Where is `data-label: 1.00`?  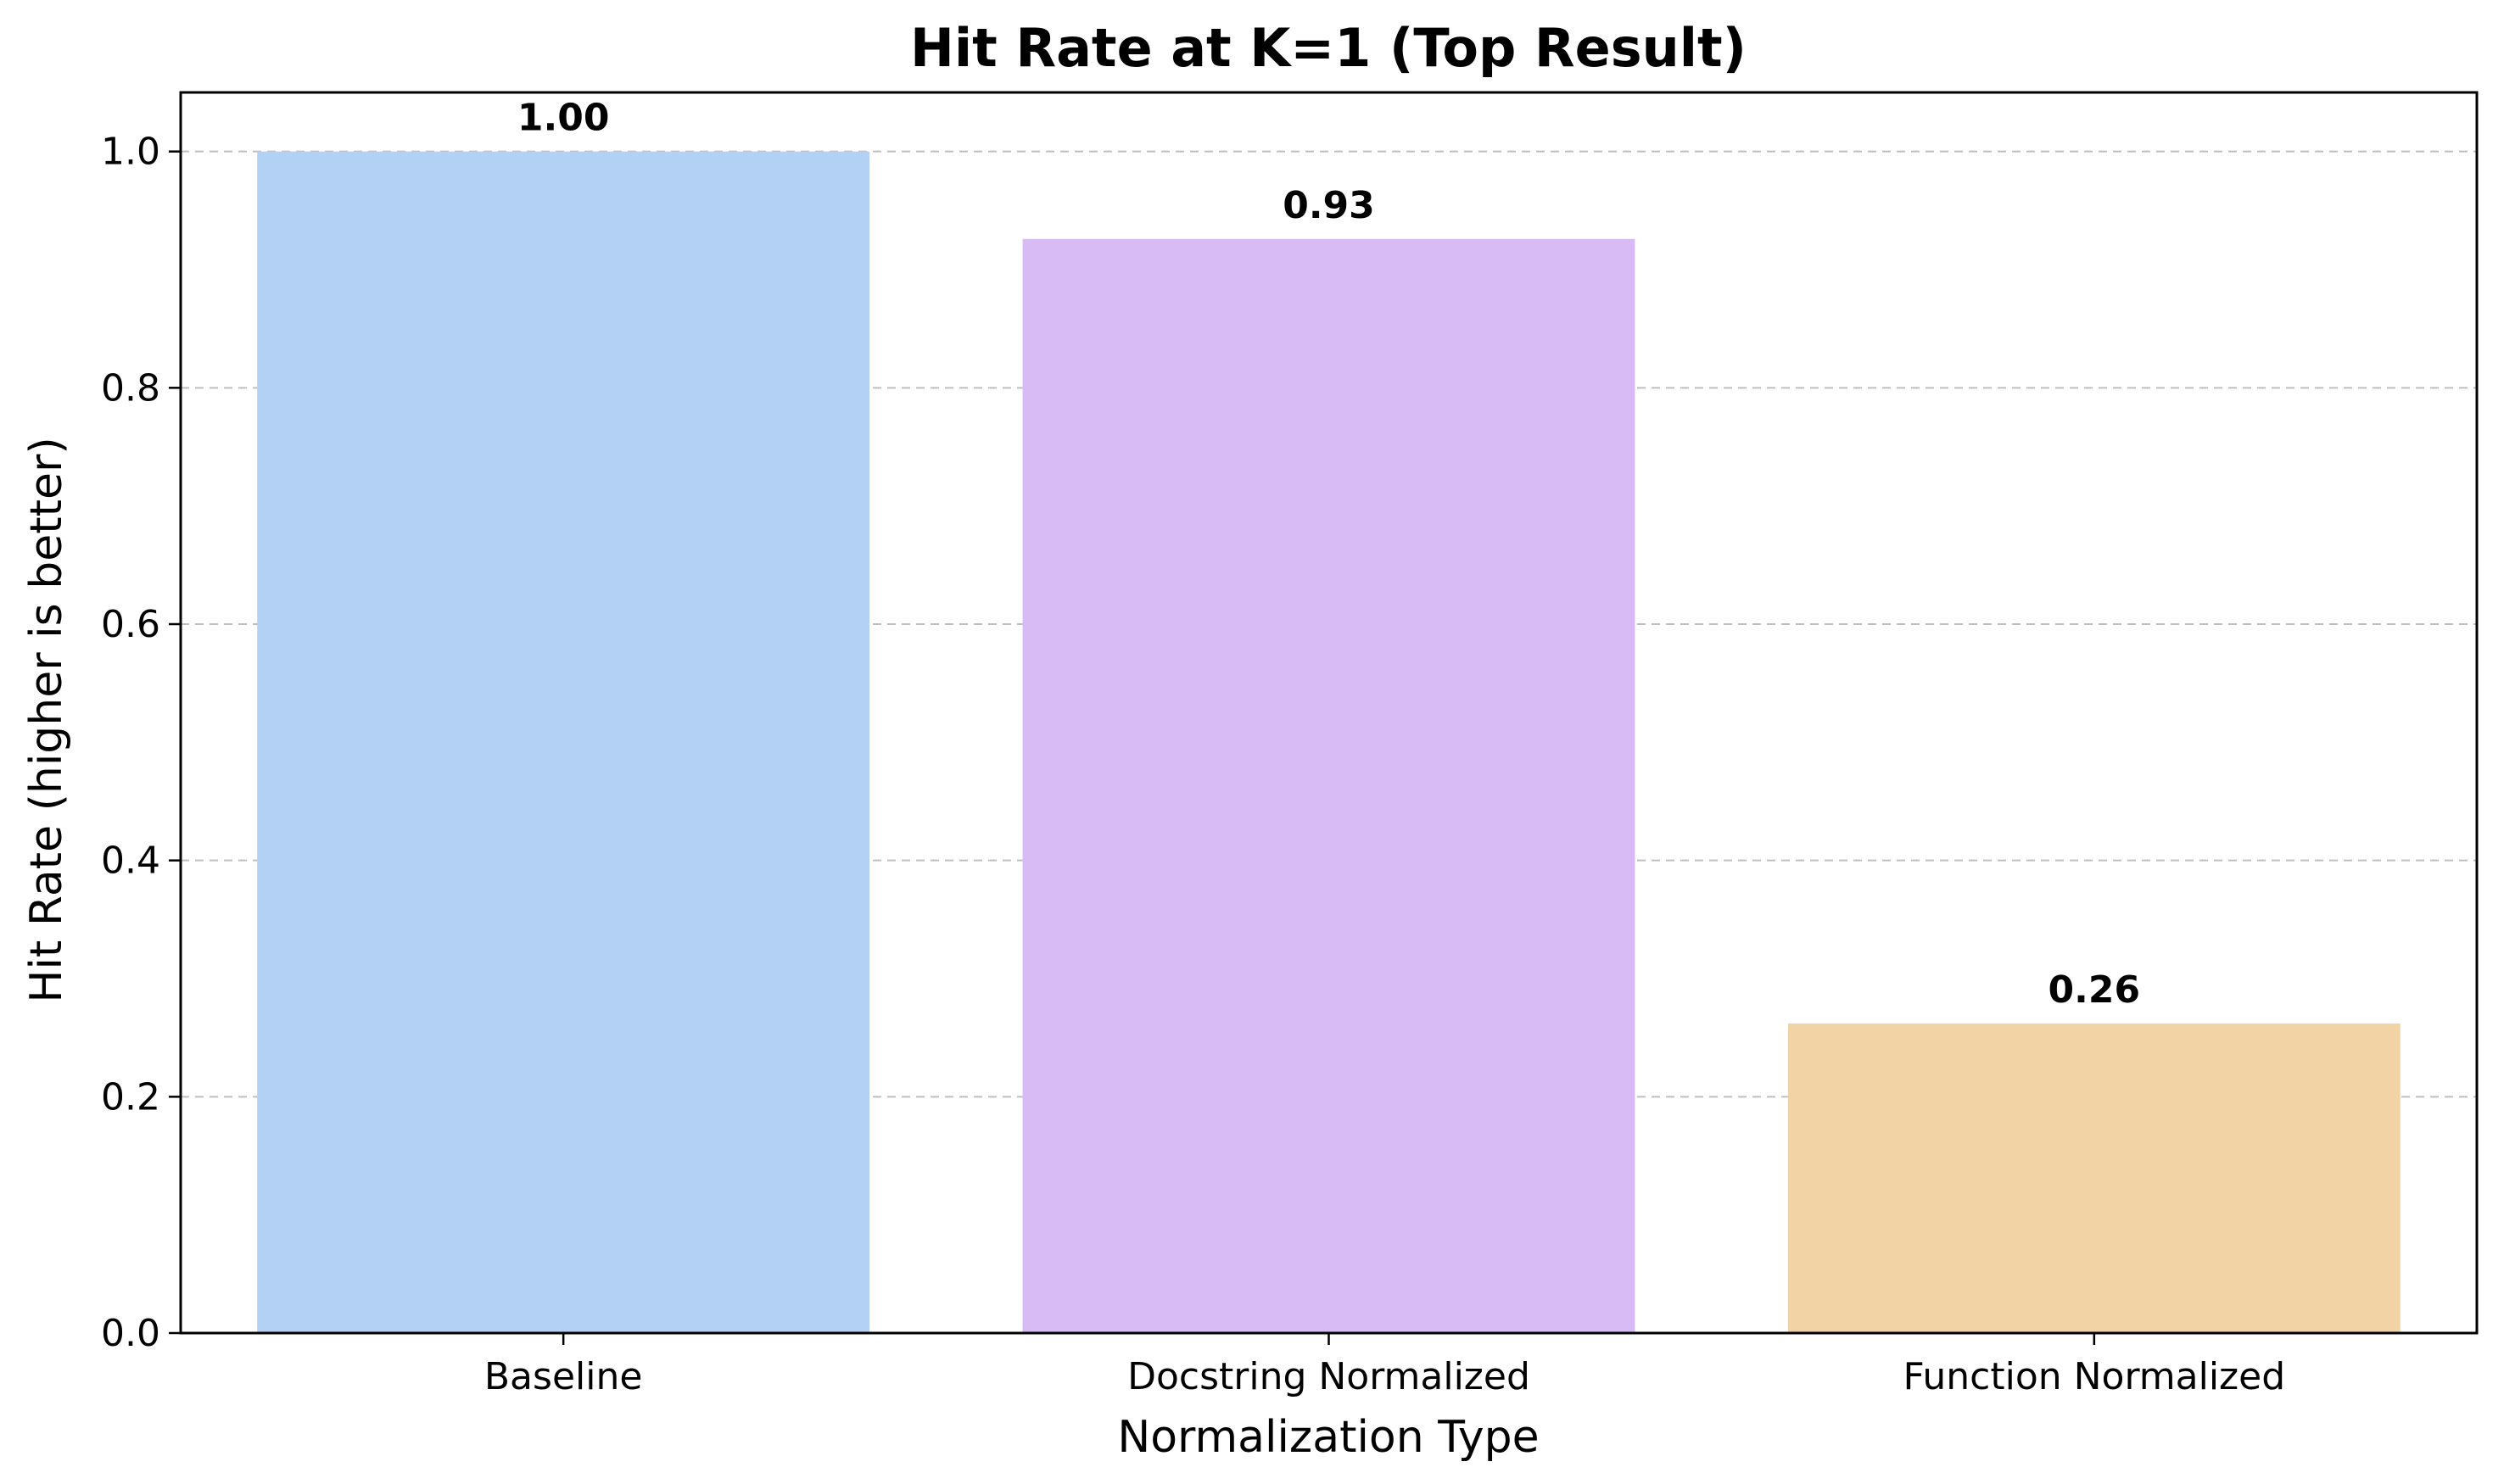 data-label: 1.00 is located at coordinates (563, 118).